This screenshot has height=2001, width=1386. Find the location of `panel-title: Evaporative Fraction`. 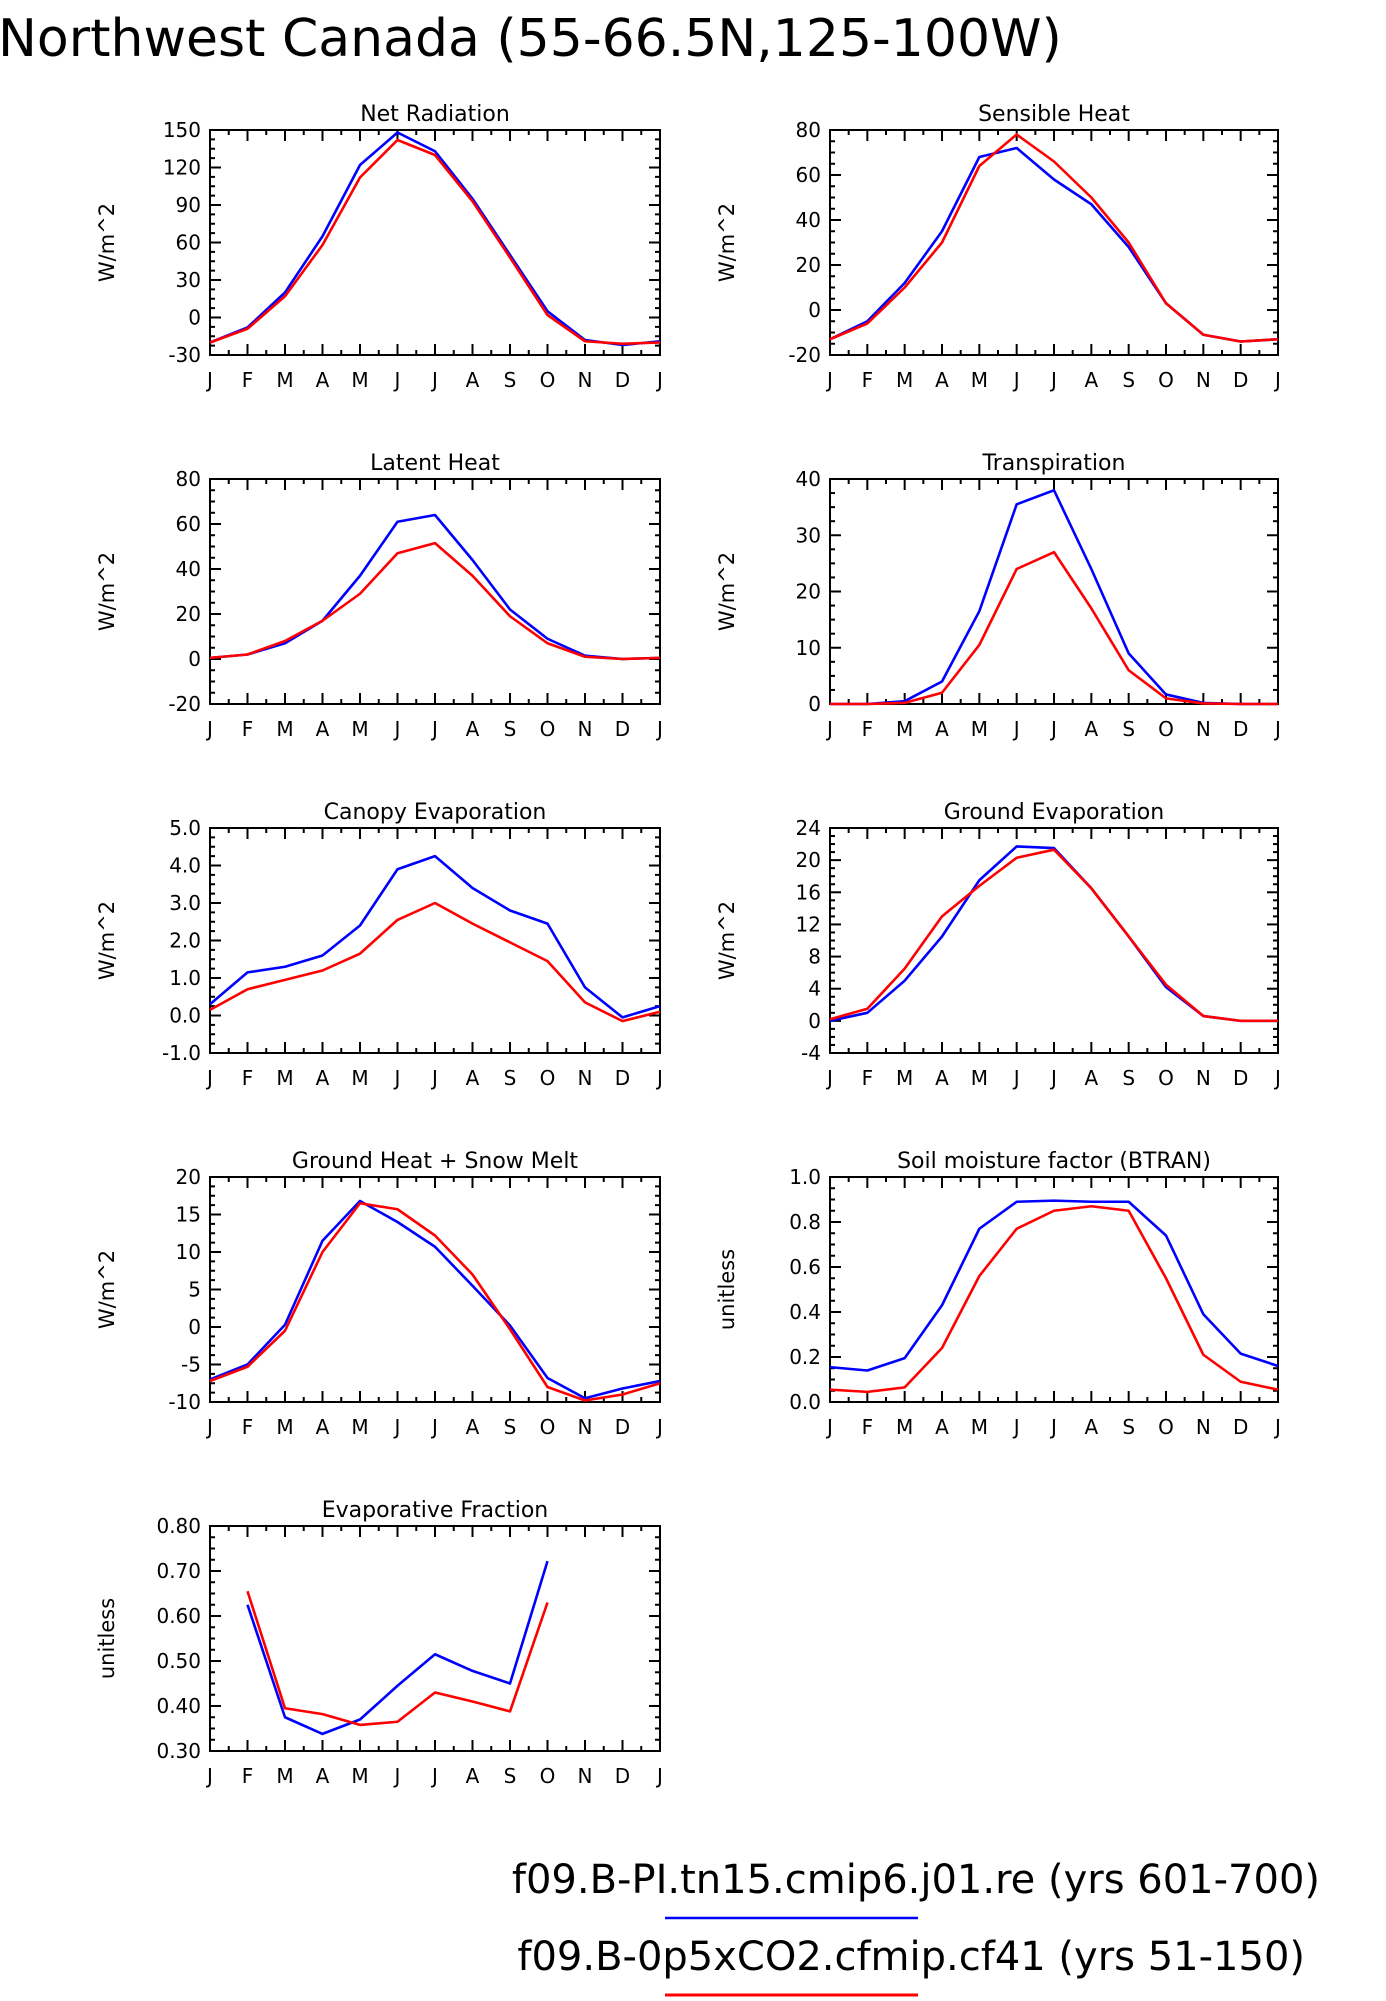

panel-title: Evaporative Fraction is located at coordinates (435, 1510).